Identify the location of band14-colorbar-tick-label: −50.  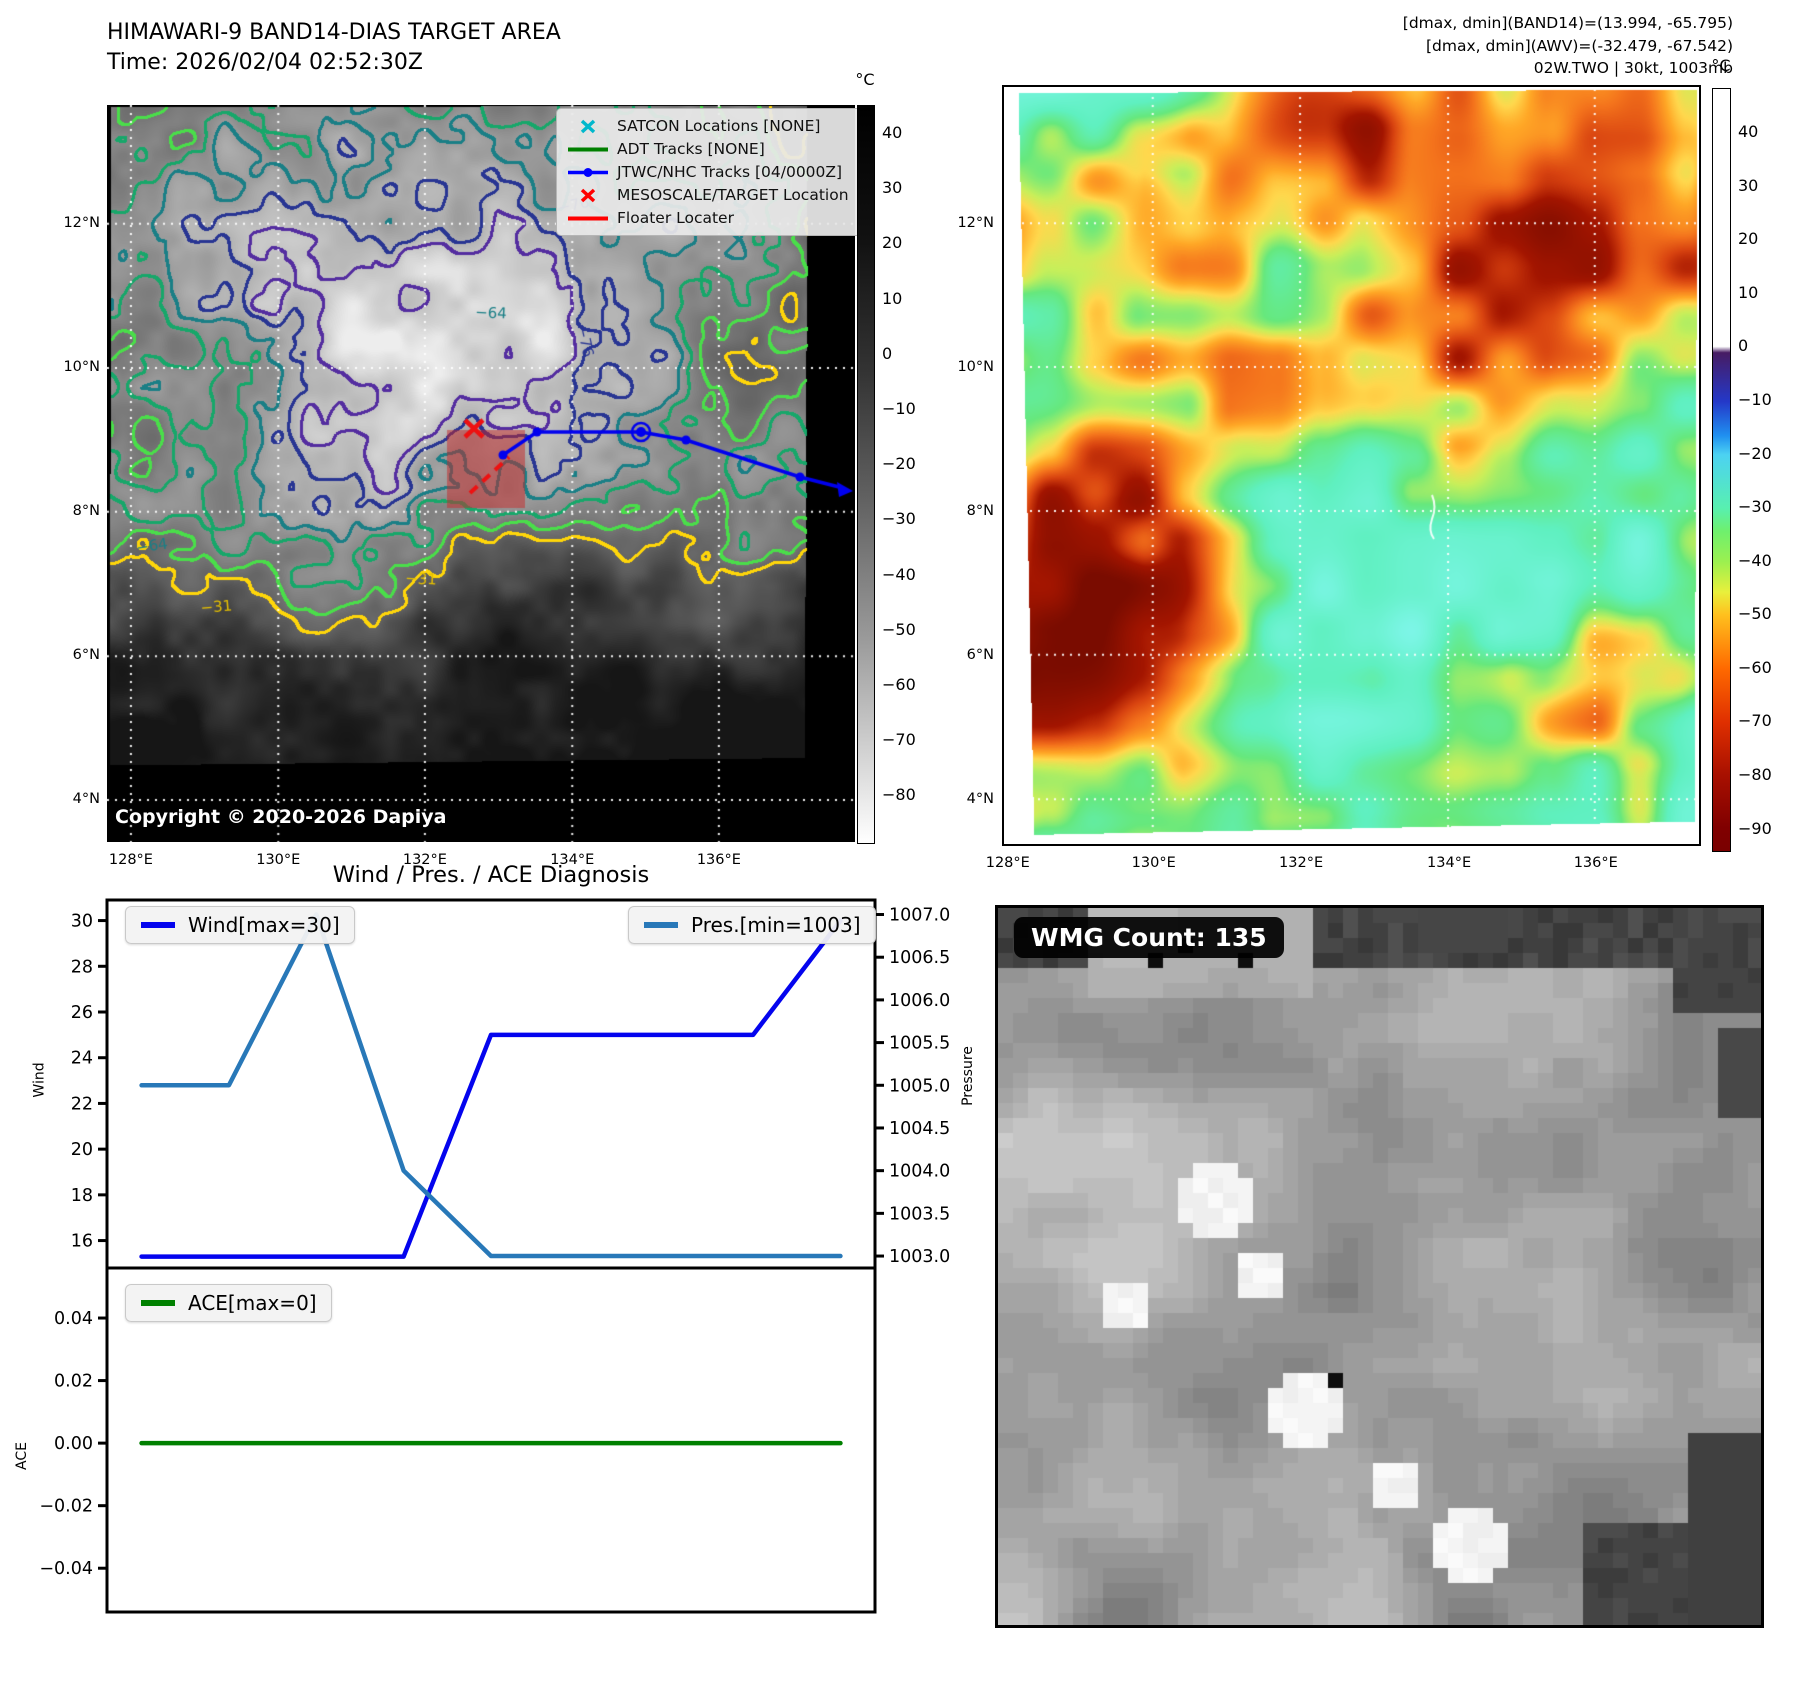
(899, 629).